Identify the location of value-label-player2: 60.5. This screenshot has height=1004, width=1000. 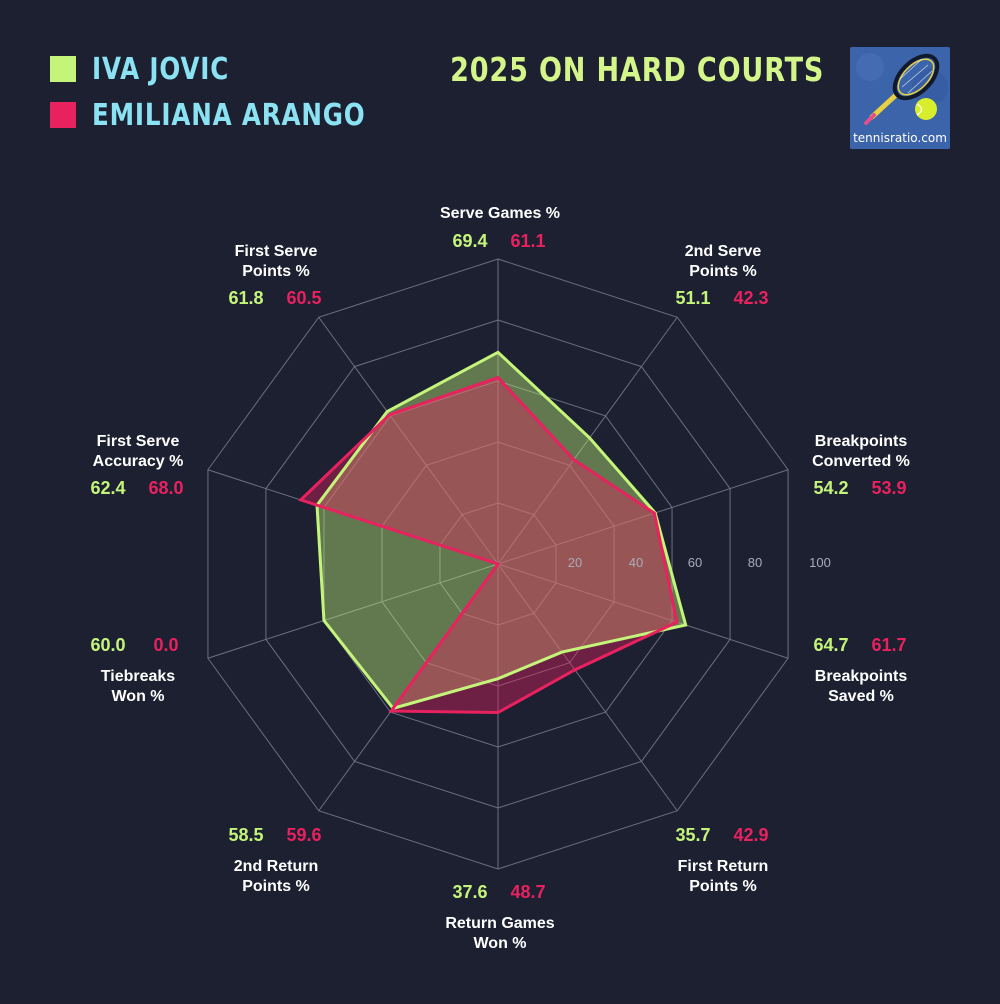
(303, 298).